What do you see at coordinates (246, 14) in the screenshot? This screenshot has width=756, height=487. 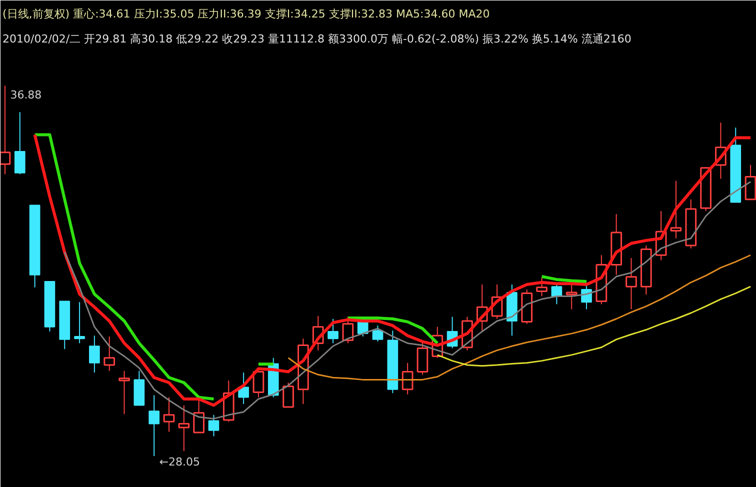 I see `chart-title: (日线,前复权) 重心:34.61 压力I:35.05 压力II:36.39 支撑I:34.25 支撑II:32.83 MA5:34.60 MA20` at bounding box center [246, 14].